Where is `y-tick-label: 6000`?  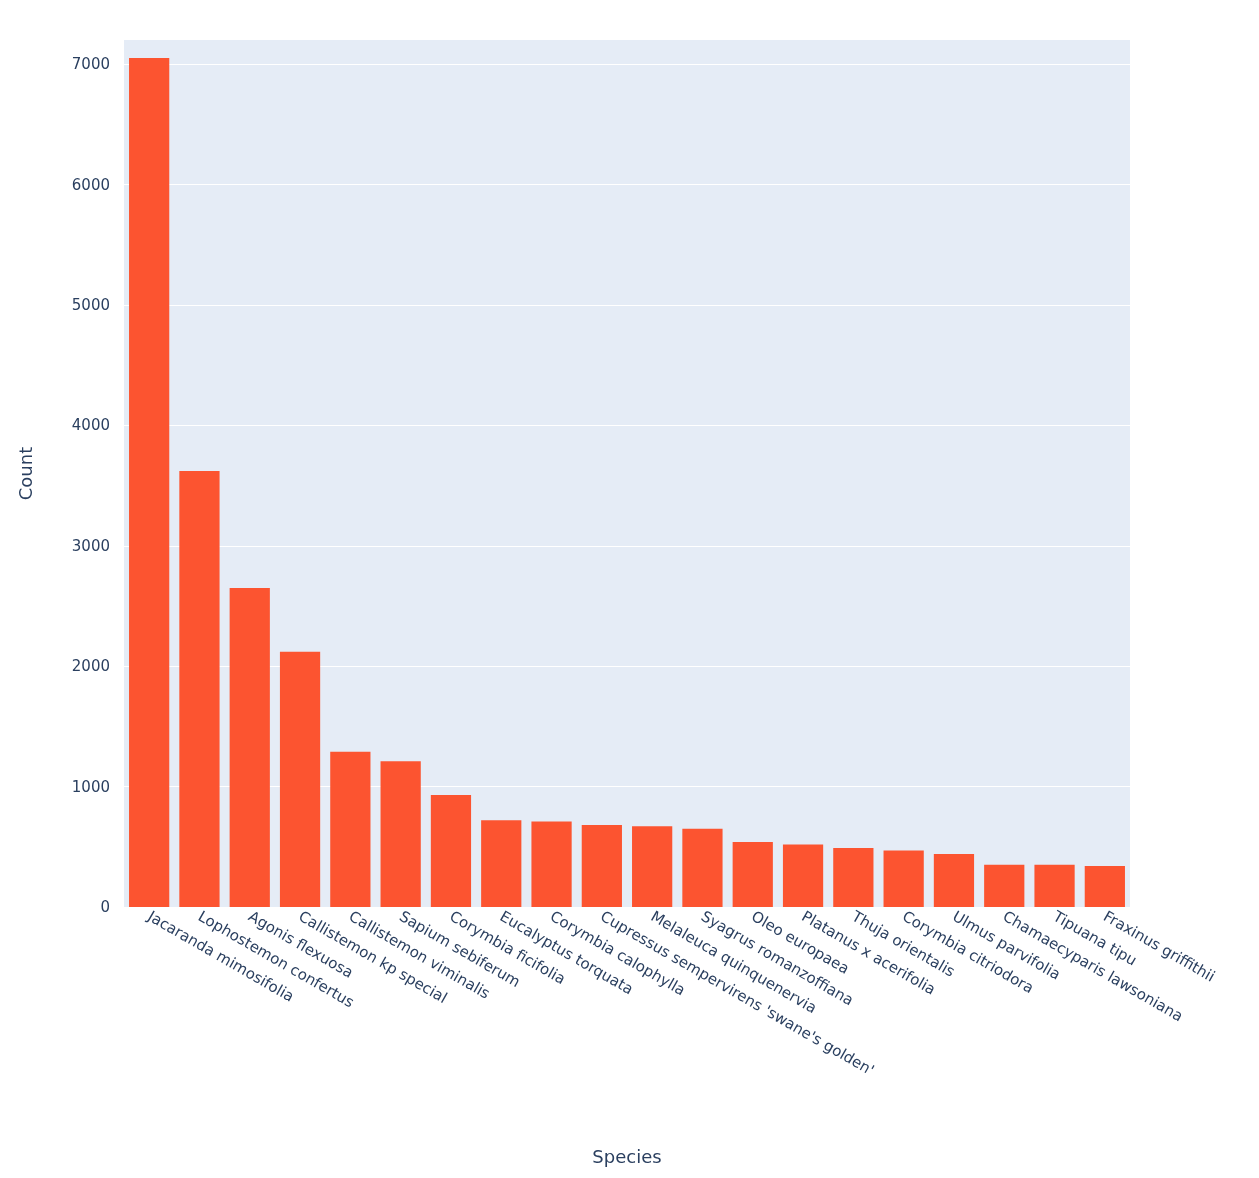 y-tick-label: 6000 is located at coordinates (90, 184).